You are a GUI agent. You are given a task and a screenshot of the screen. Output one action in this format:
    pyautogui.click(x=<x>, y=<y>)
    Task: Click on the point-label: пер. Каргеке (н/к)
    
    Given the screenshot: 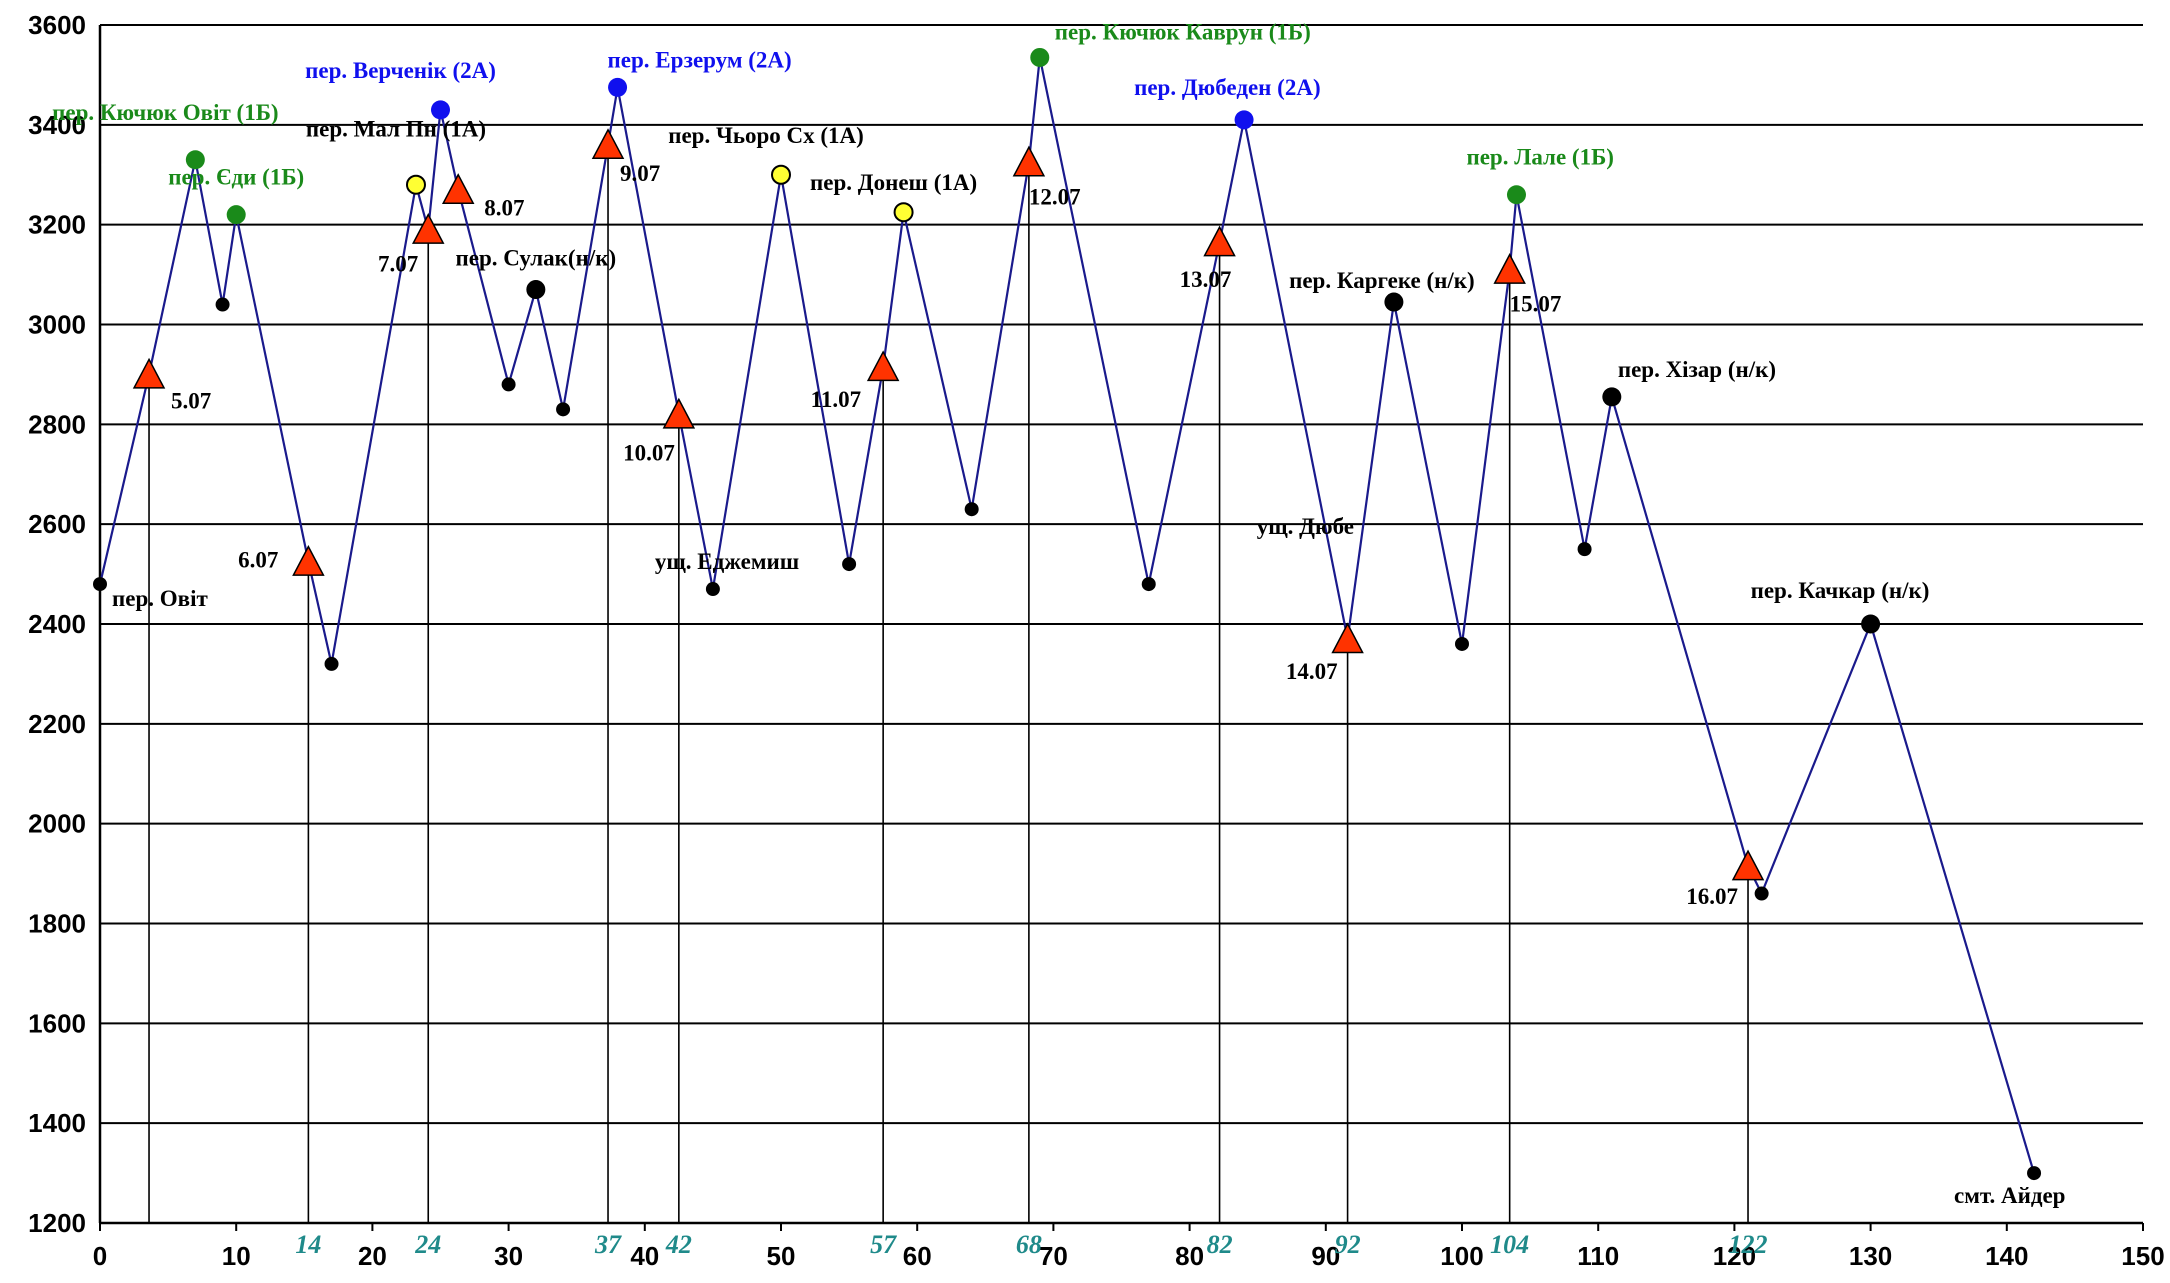 What is the action you would take?
    pyautogui.click(x=1382, y=280)
    